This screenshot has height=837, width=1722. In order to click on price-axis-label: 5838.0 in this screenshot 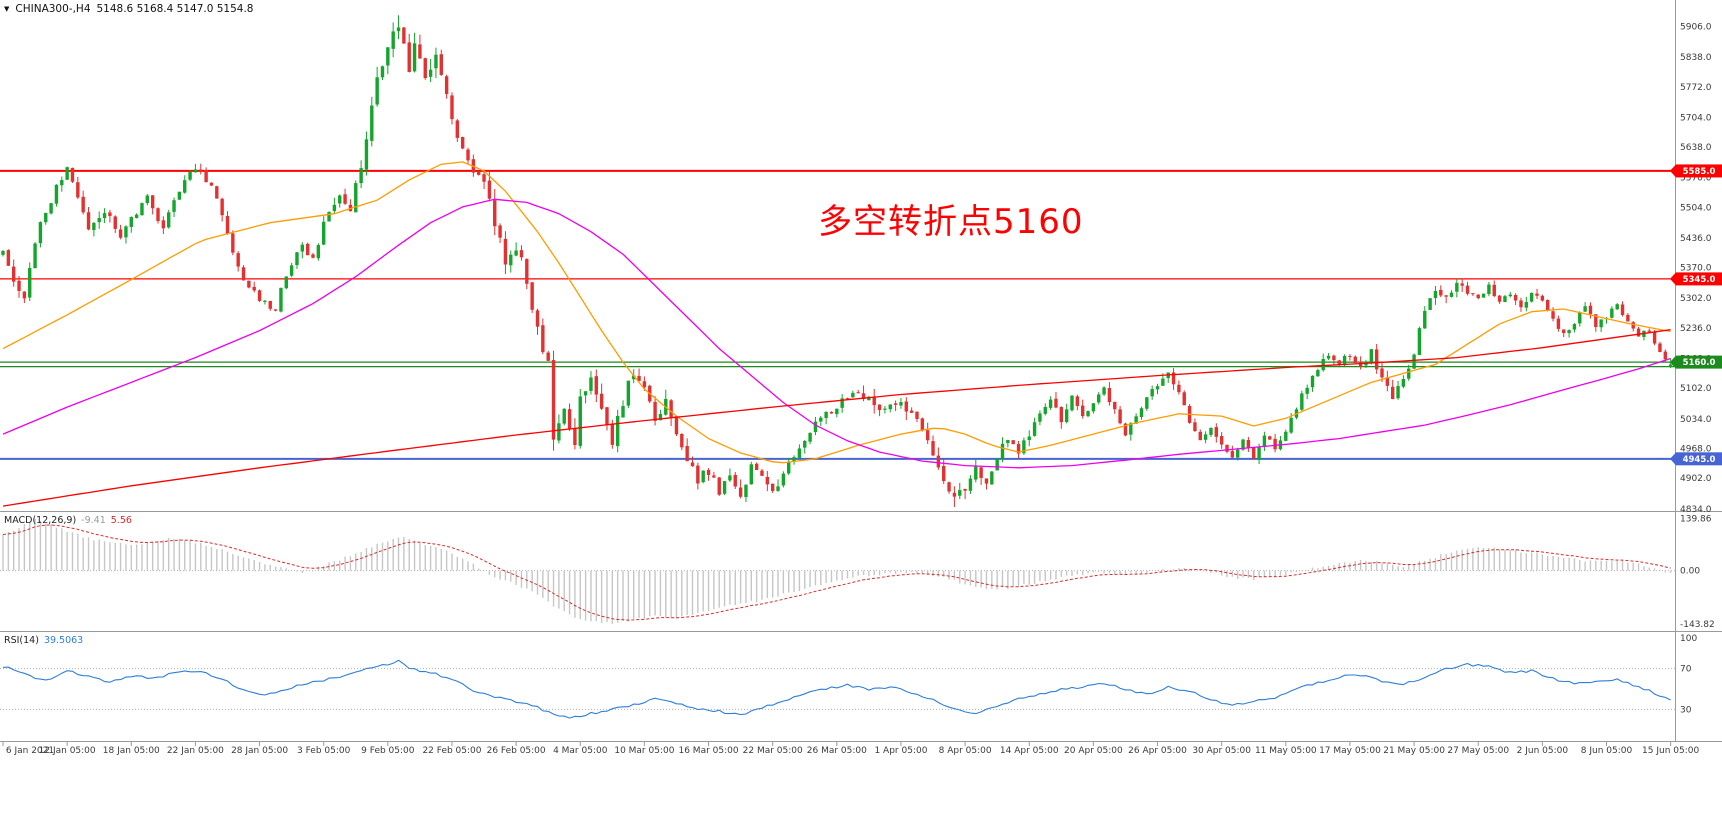, I will do `click(1696, 58)`.